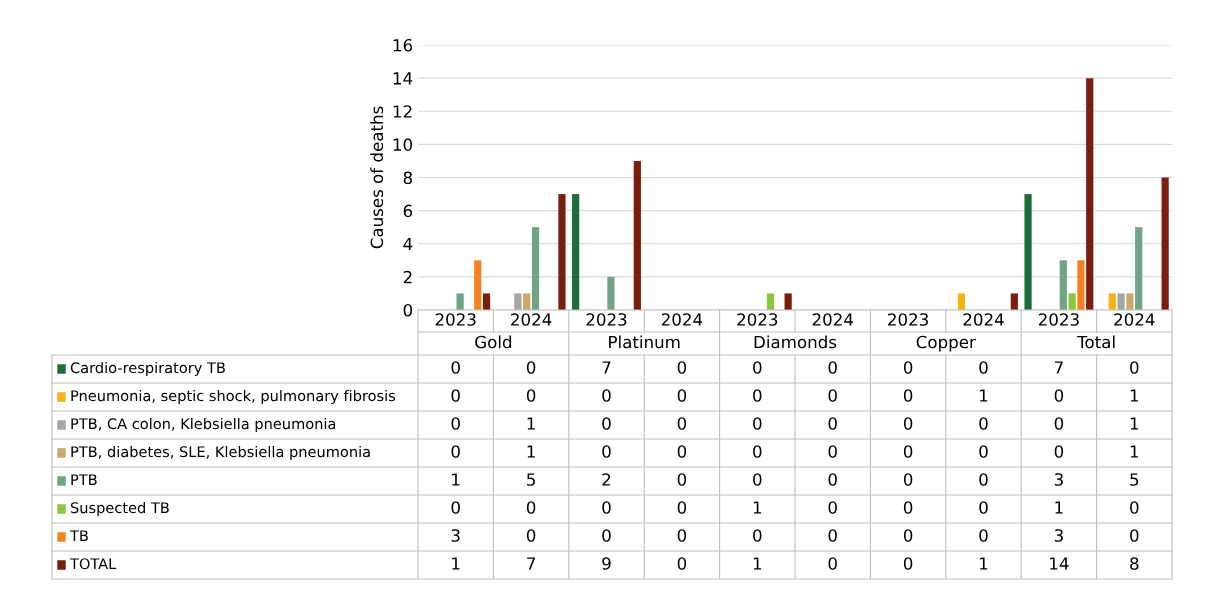 This screenshot has width=1205, height=595. What do you see at coordinates (403, 144) in the screenshot?
I see `y-tick-label: 10` at bounding box center [403, 144].